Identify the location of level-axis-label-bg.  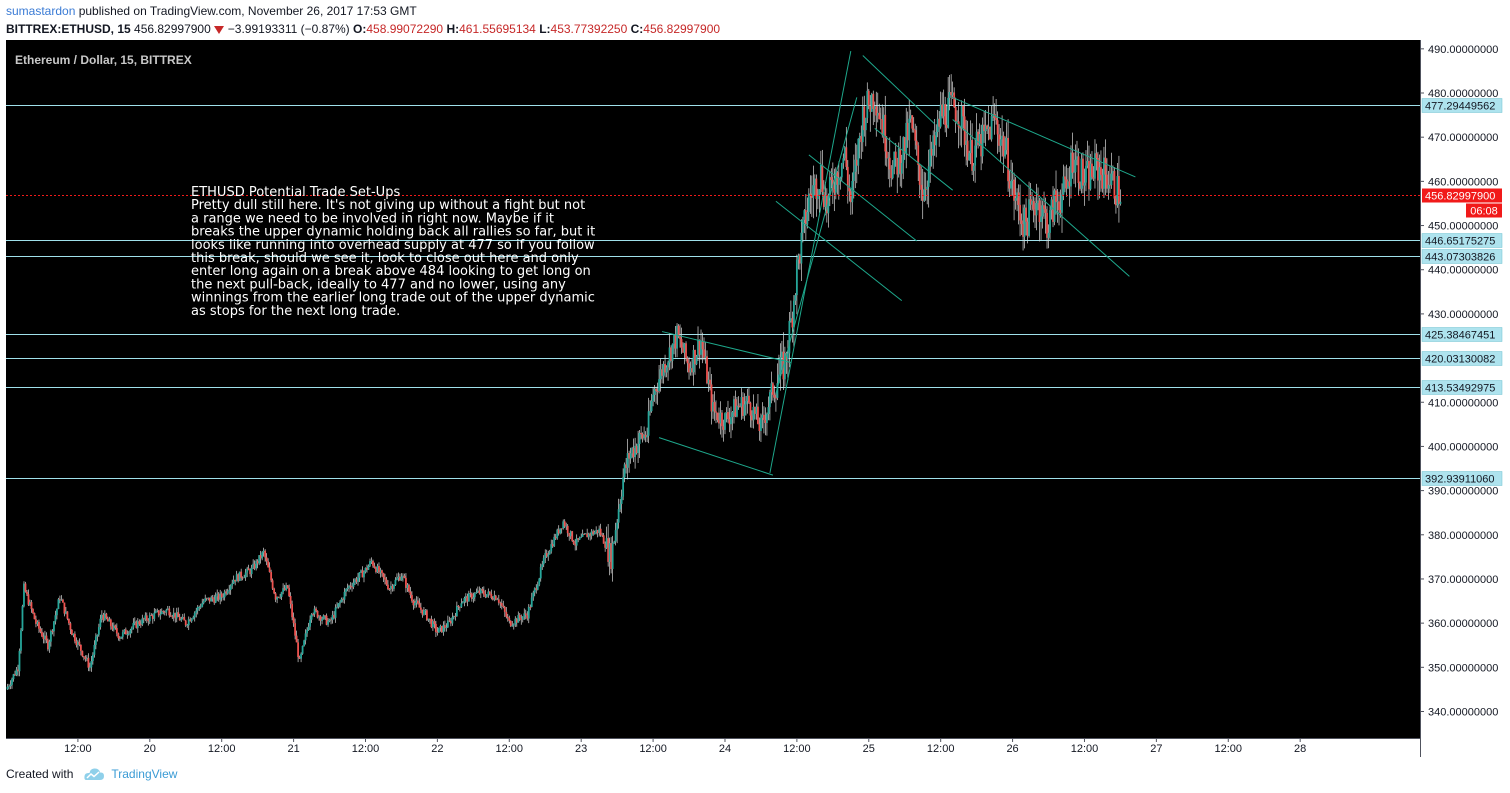
(1462, 256).